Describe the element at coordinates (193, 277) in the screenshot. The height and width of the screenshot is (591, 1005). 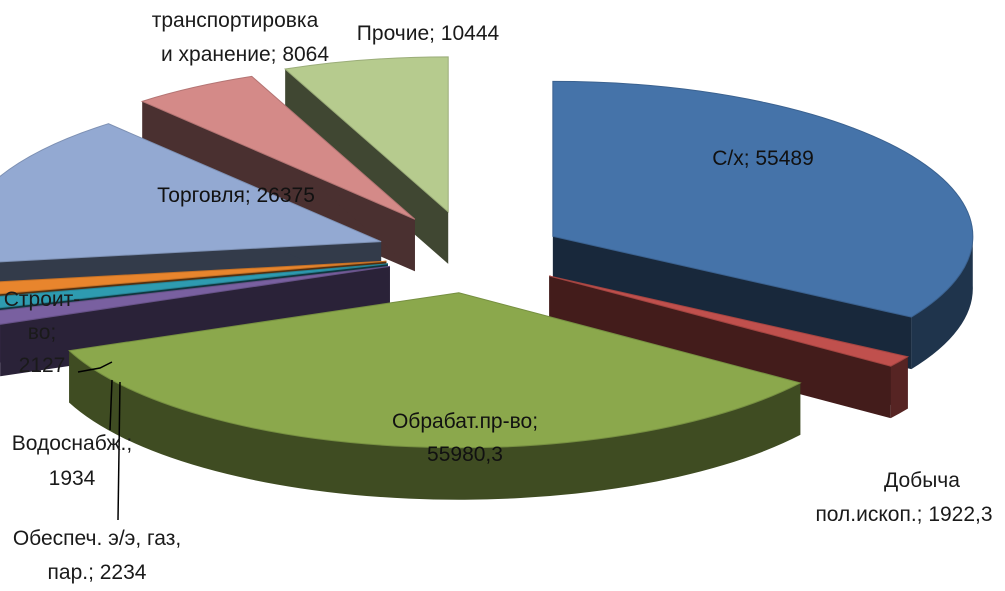
I see `slice-construction` at that location.